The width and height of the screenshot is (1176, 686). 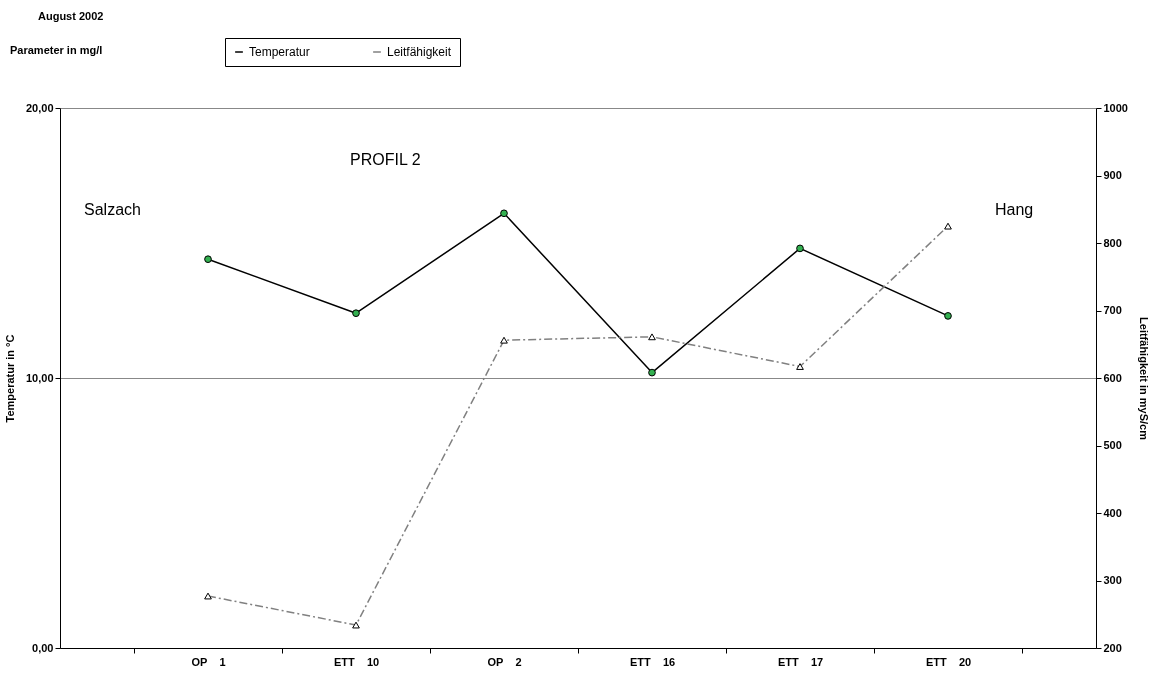 I want to click on y2-tick-label: 900, so click(x=1112, y=175).